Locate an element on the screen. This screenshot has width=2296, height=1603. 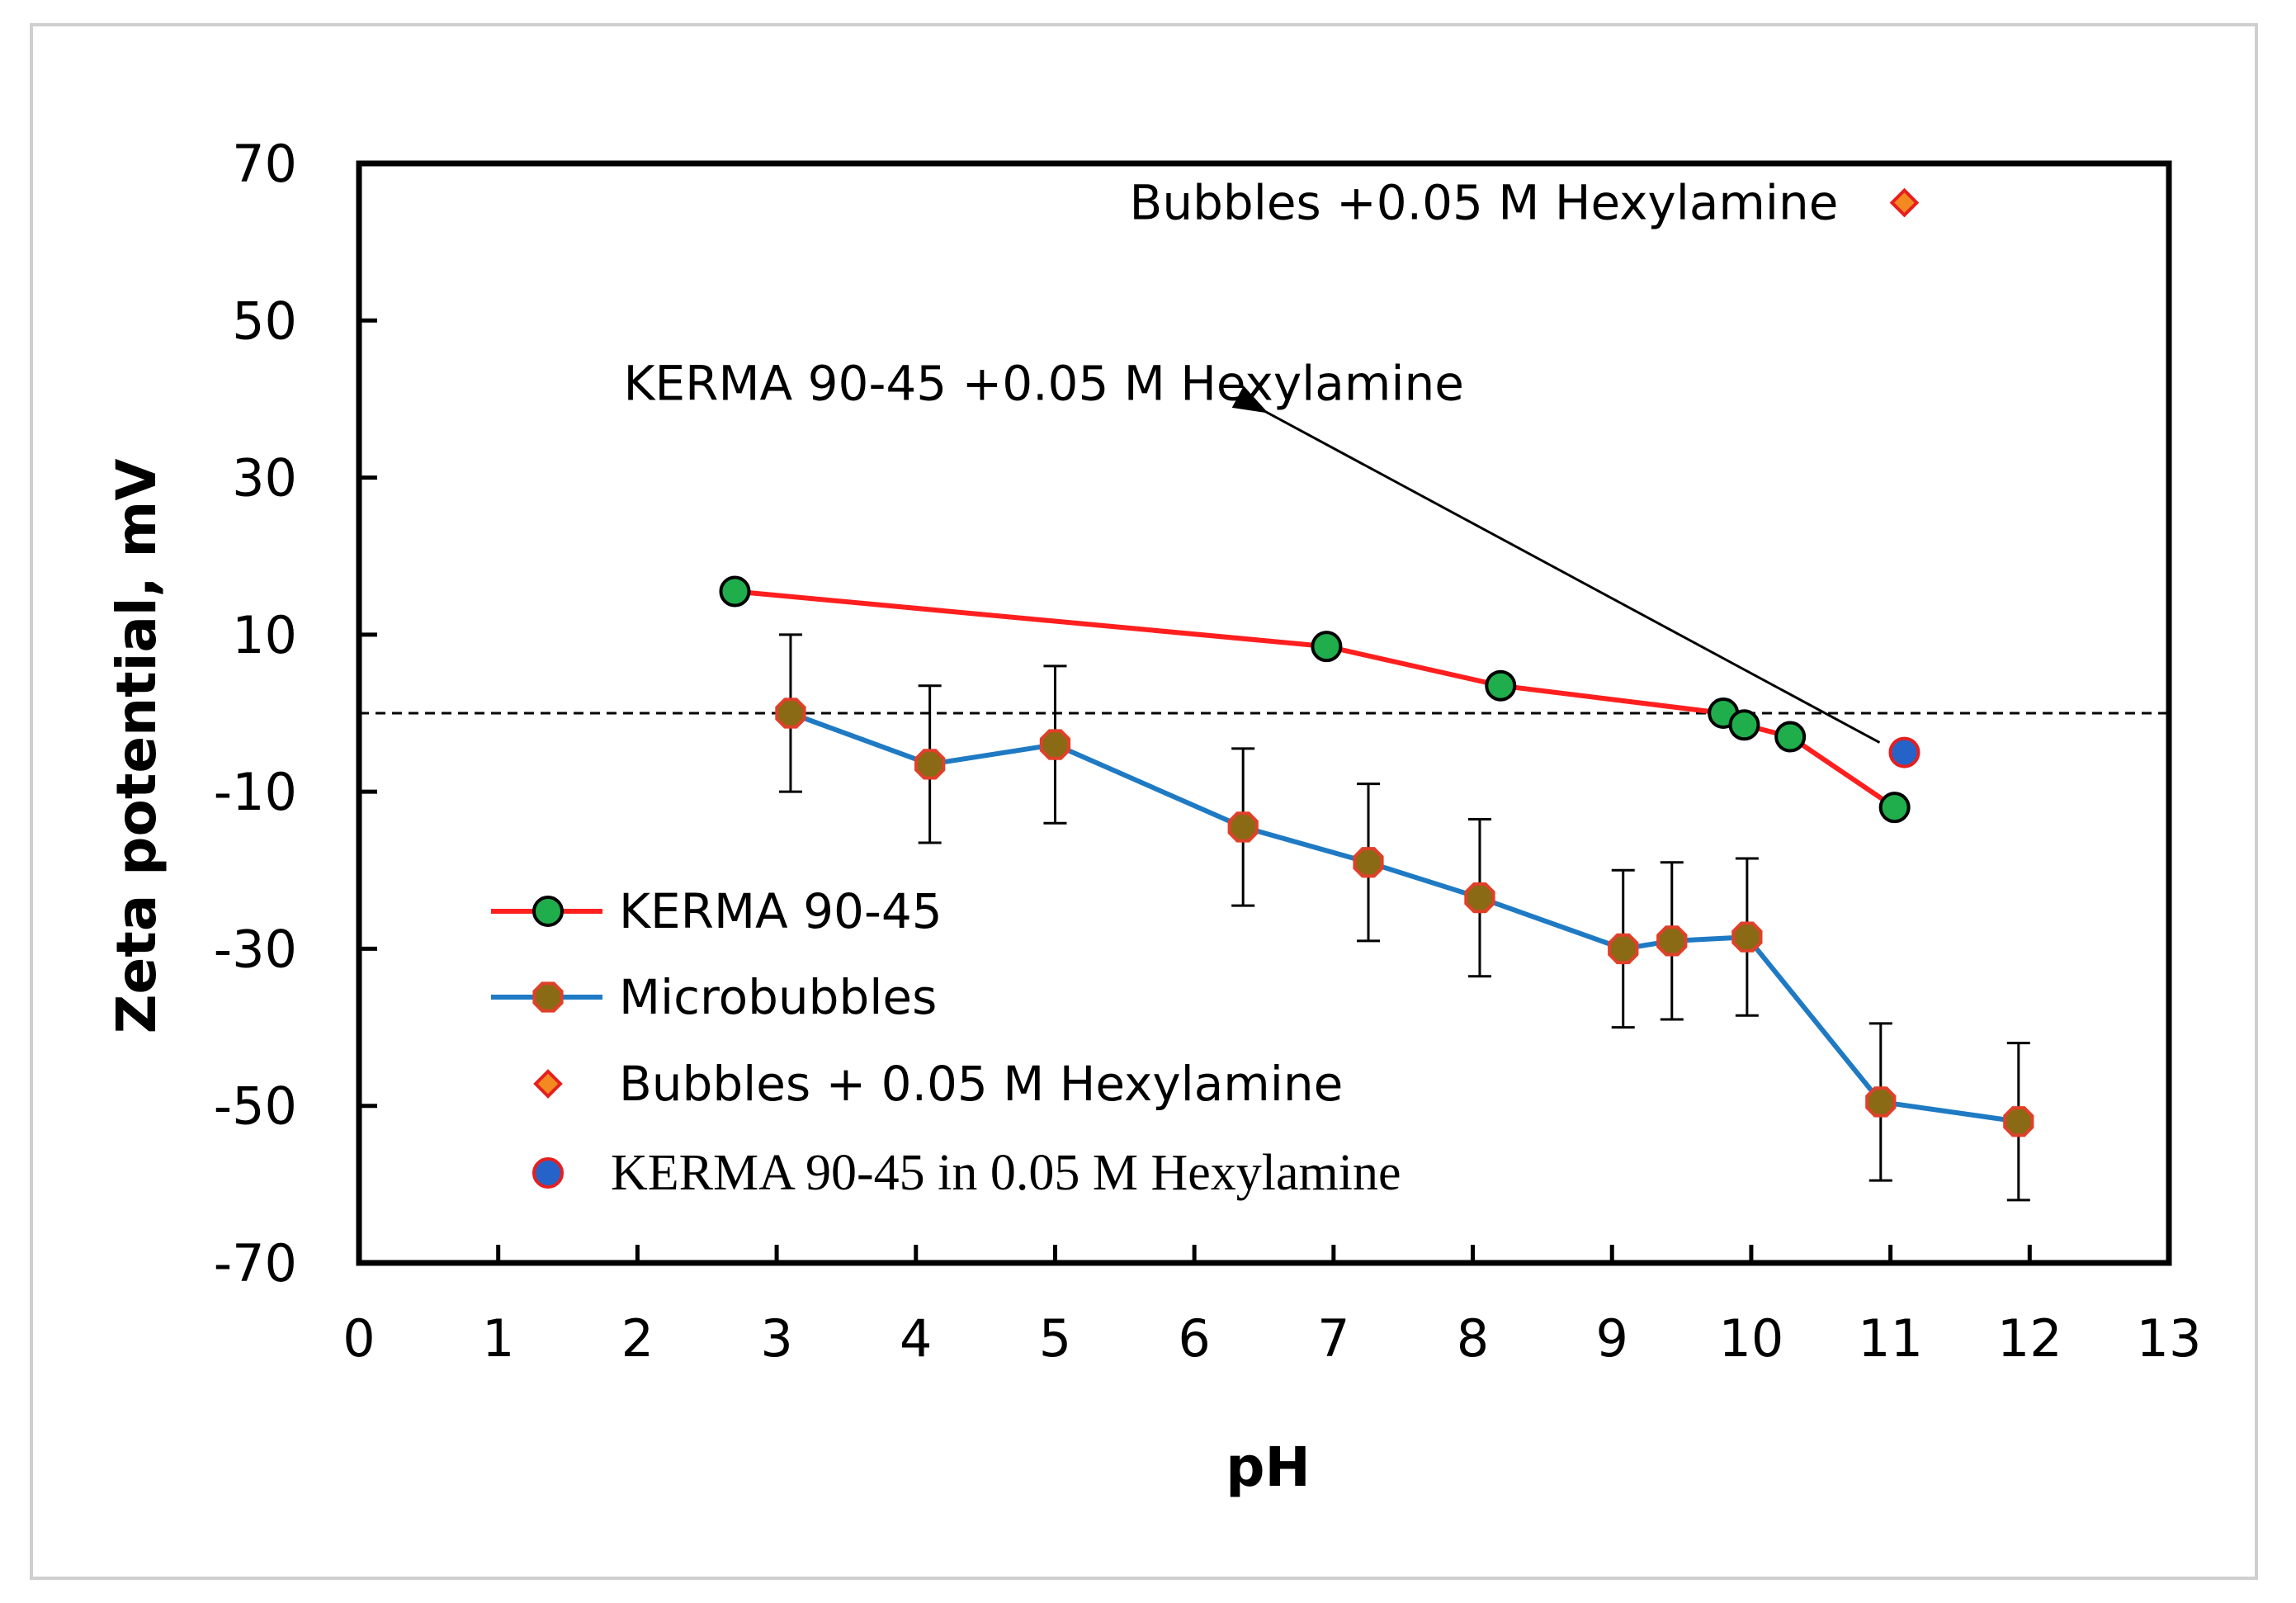
x-tick-label: 0 is located at coordinates (359, 1338).